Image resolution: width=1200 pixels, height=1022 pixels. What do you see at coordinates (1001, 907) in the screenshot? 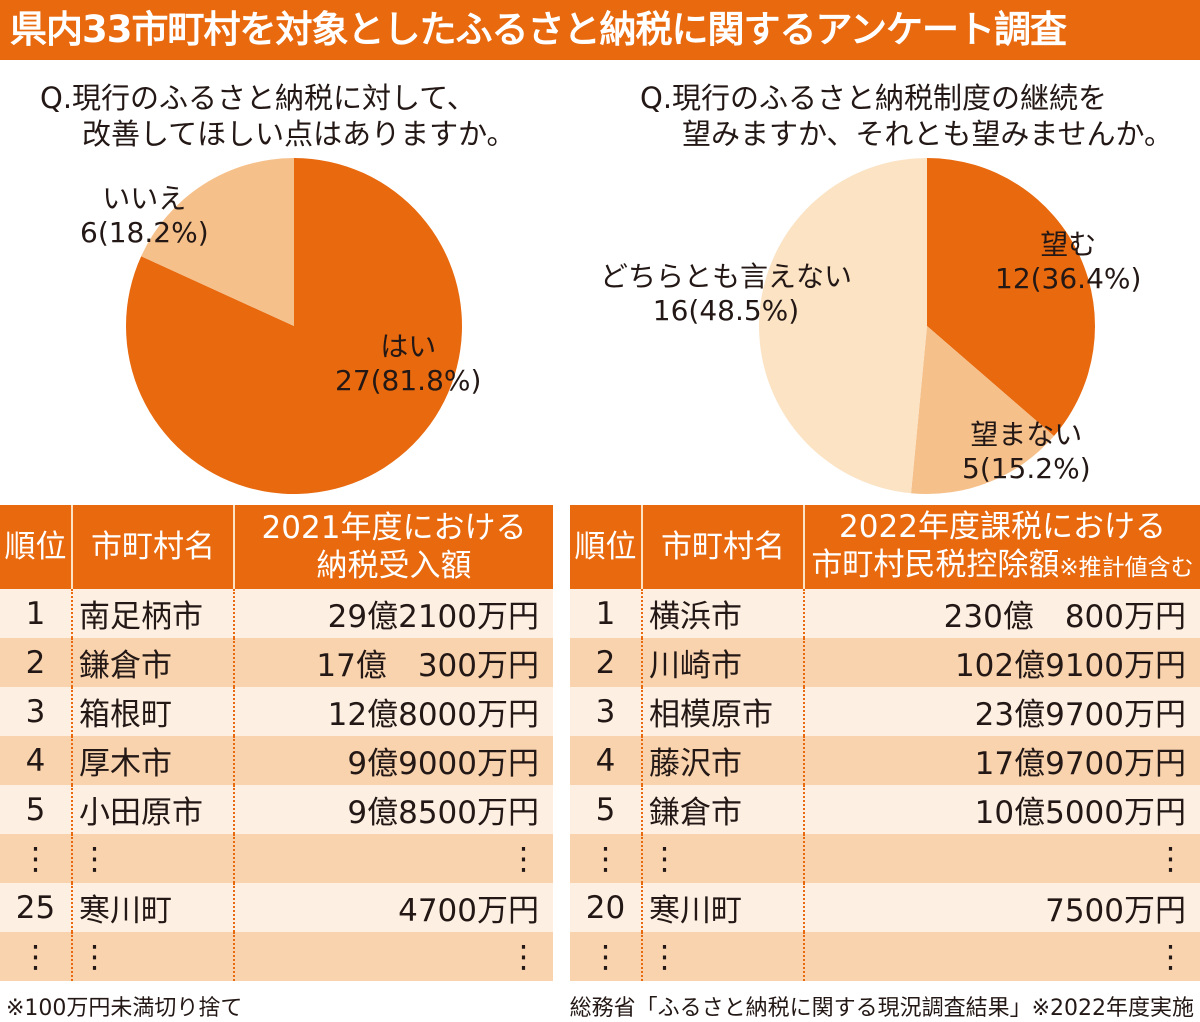
I see `amount-cell: 7500万円` at bounding box center [1001, 907].